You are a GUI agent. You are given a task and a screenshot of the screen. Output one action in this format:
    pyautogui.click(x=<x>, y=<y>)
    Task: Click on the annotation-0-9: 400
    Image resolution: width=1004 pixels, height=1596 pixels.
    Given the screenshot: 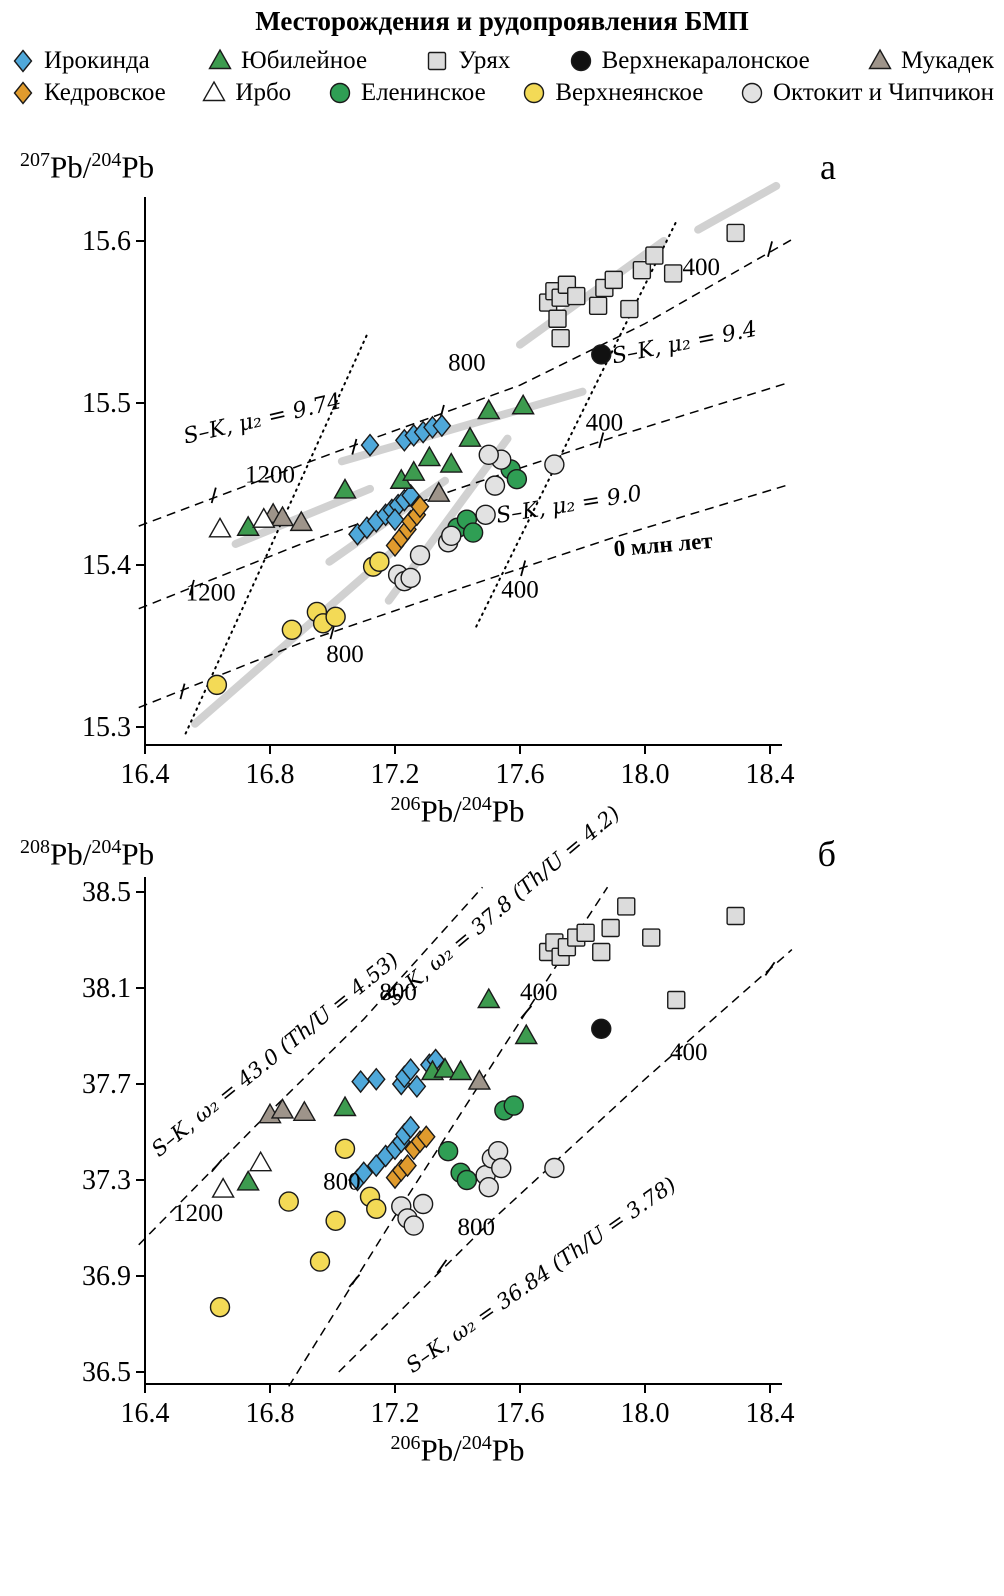 What is the action you would take?
    pyautogui.click(x=520, y=590)
    